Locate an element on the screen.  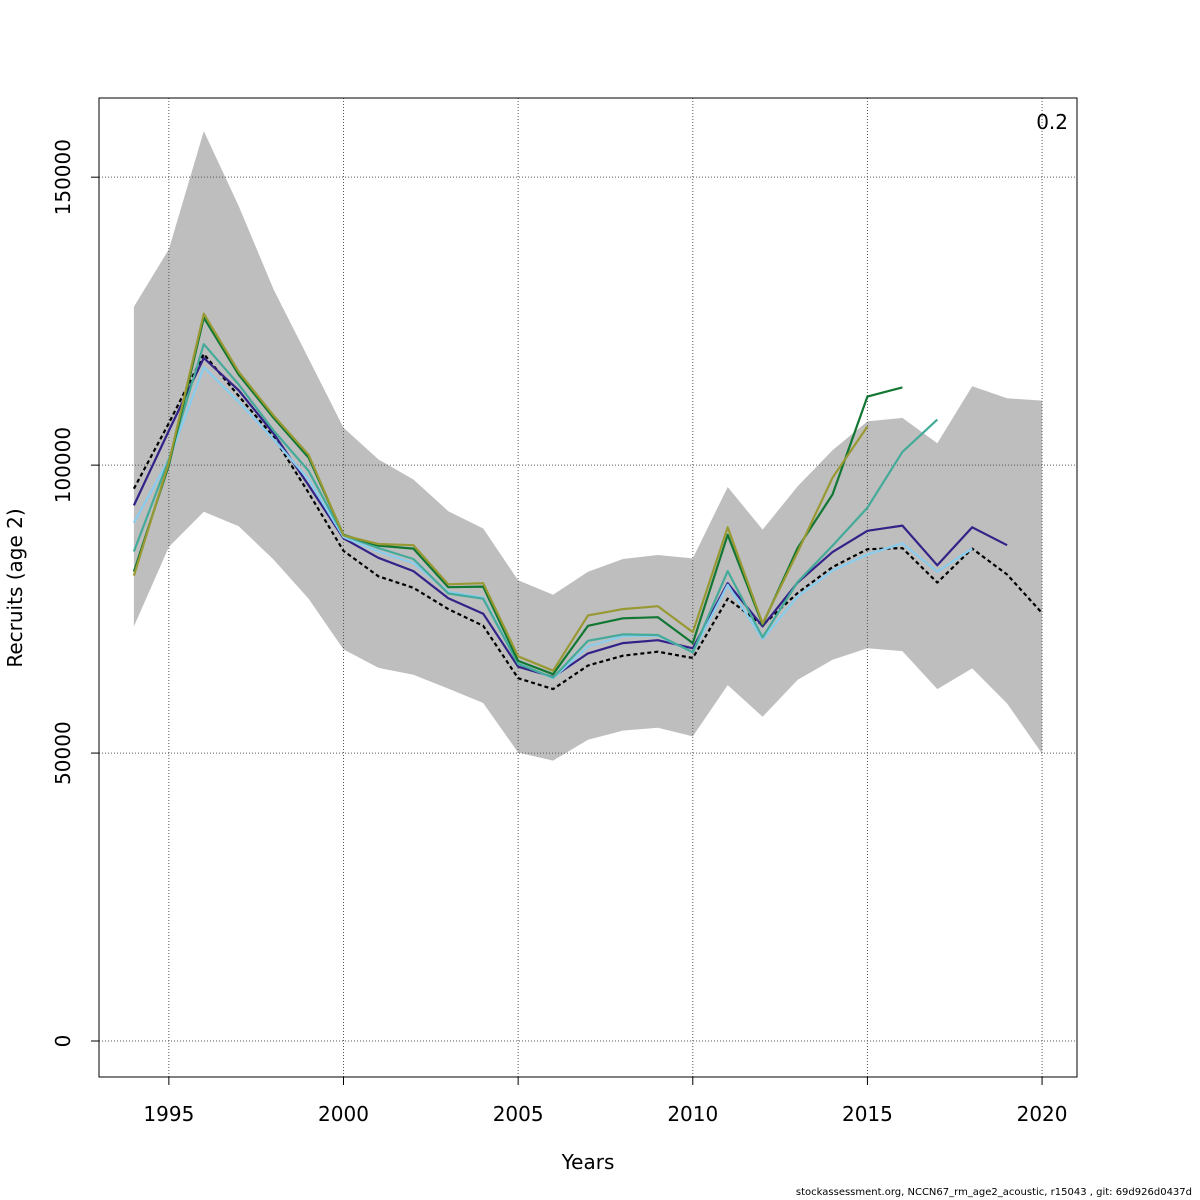
x-tick-label: 2000 is located at coordinates (343, 1114).